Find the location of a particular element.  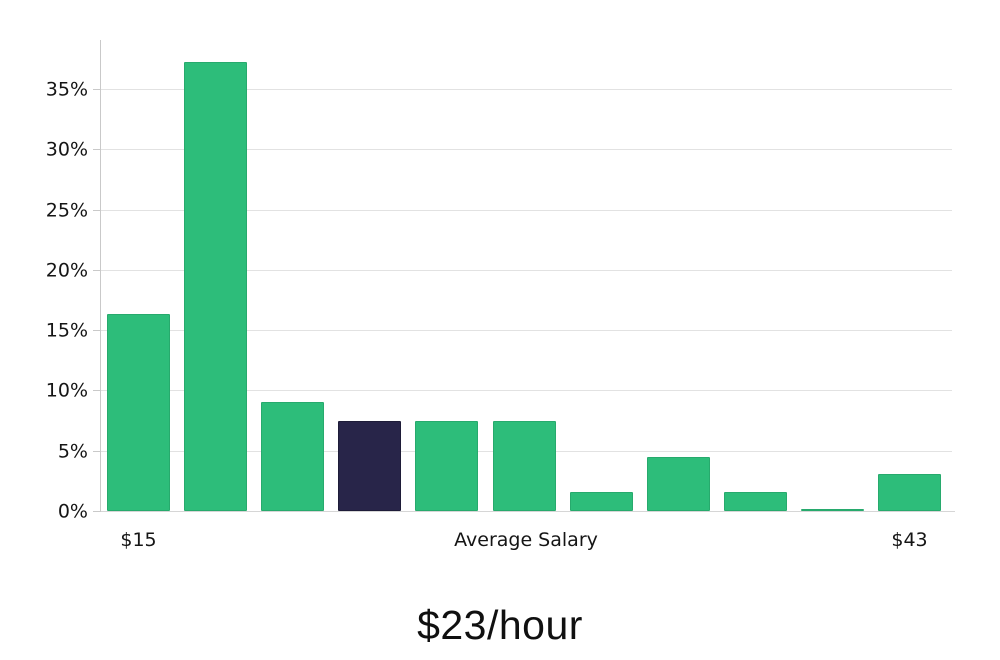

y-tick-label: 5% is located at coordinates (72, 451).